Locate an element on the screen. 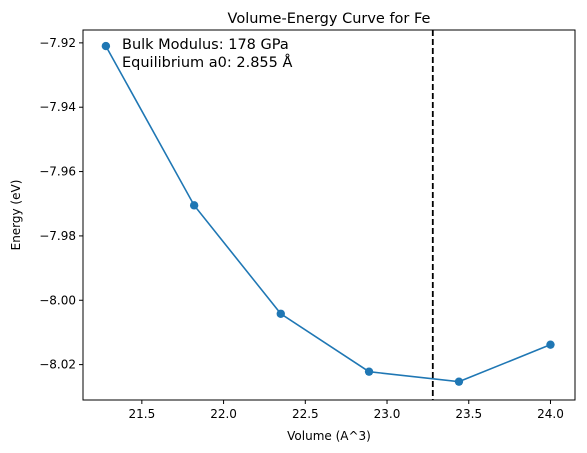 Image resolution: width=587 pixels, height=453 pixels. x-axis: 21.5 22.0 22.5 23.0 23.5 24.0 is located at coordinates (346, 410).